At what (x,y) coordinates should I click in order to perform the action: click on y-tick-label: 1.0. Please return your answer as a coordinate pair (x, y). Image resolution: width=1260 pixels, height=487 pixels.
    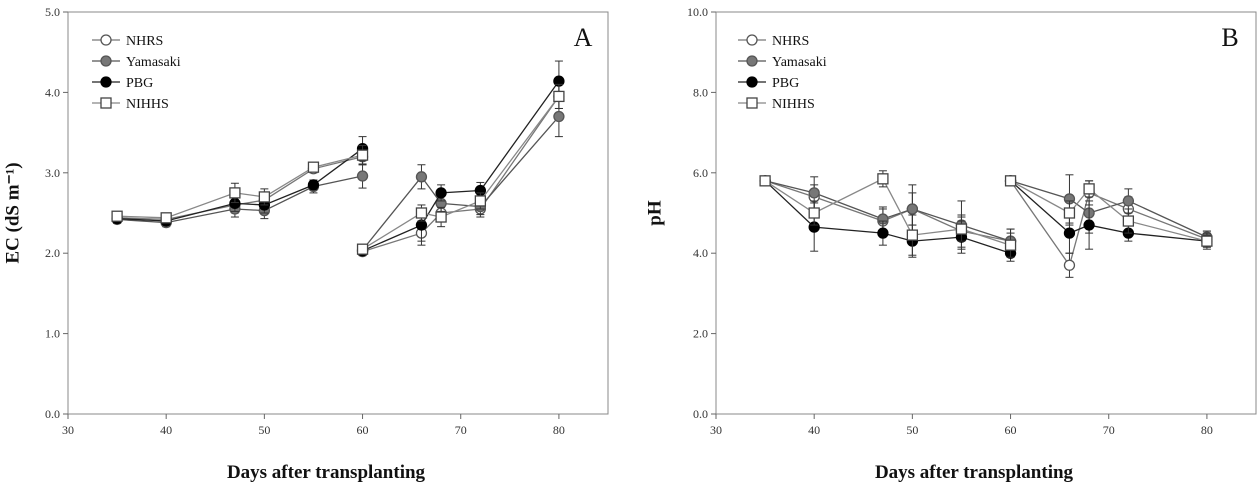
    Looking at the image, I should click on (52, 334).